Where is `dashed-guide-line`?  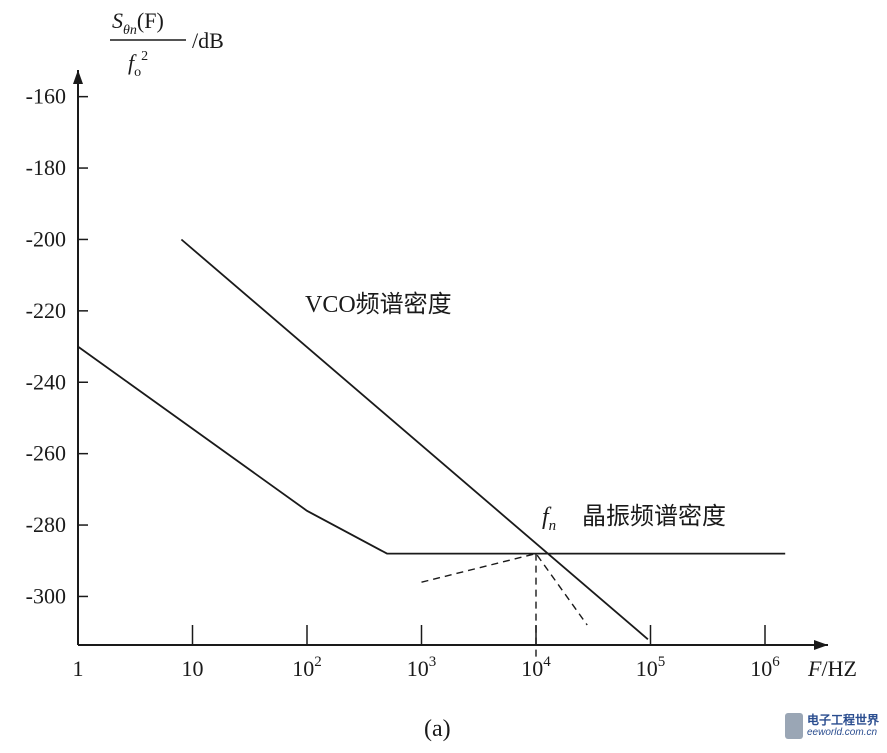 dashed-guide-line is located at coordinates (504, 589).